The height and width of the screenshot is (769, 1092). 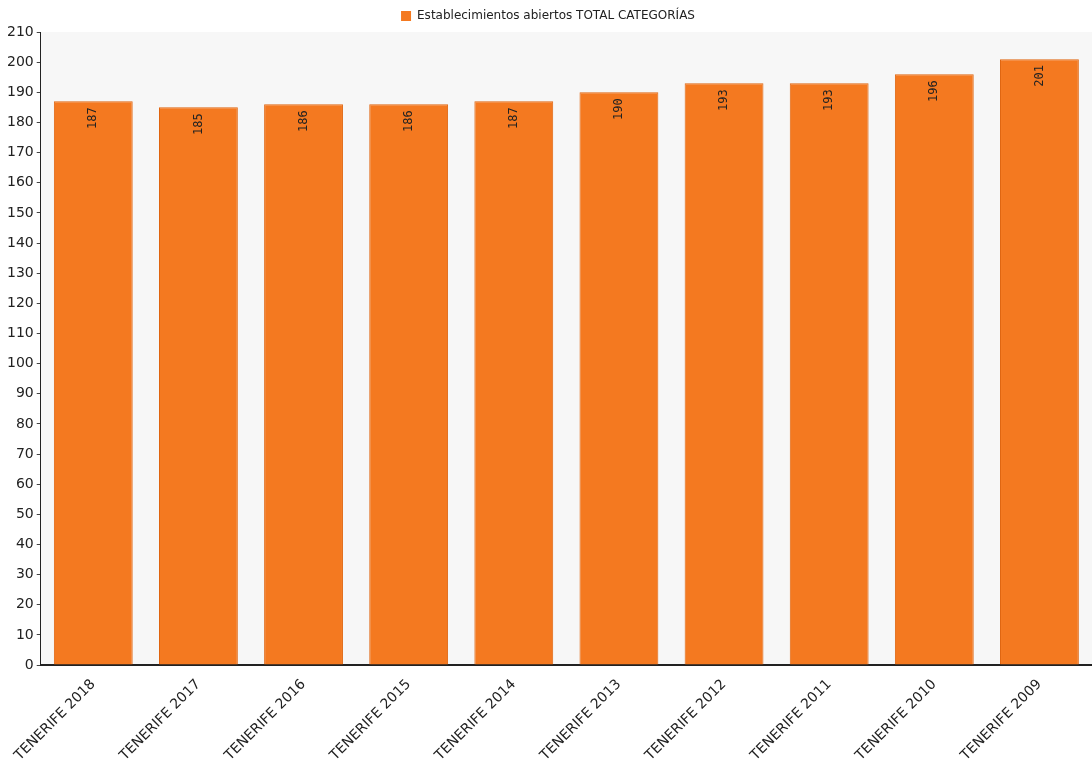 What do you see at coordinates (20, 90) in the screenshot?
I see `y-tick-label: 190` at bounding box center [20, 90].